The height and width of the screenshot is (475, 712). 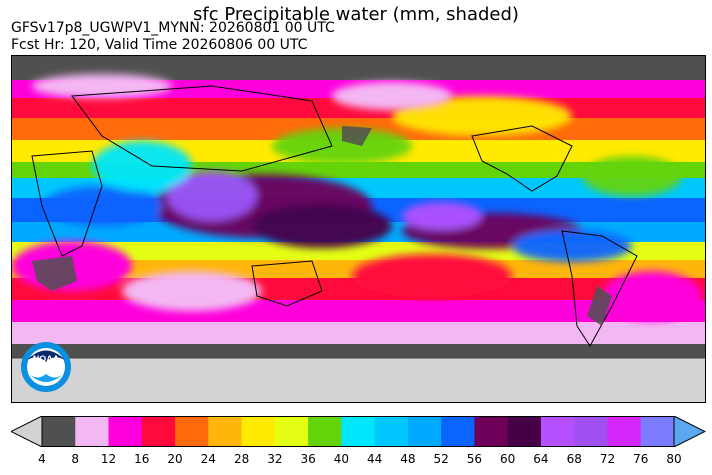 I want to click on colorbar-tick-label: 80, so click(x=674, y=459).